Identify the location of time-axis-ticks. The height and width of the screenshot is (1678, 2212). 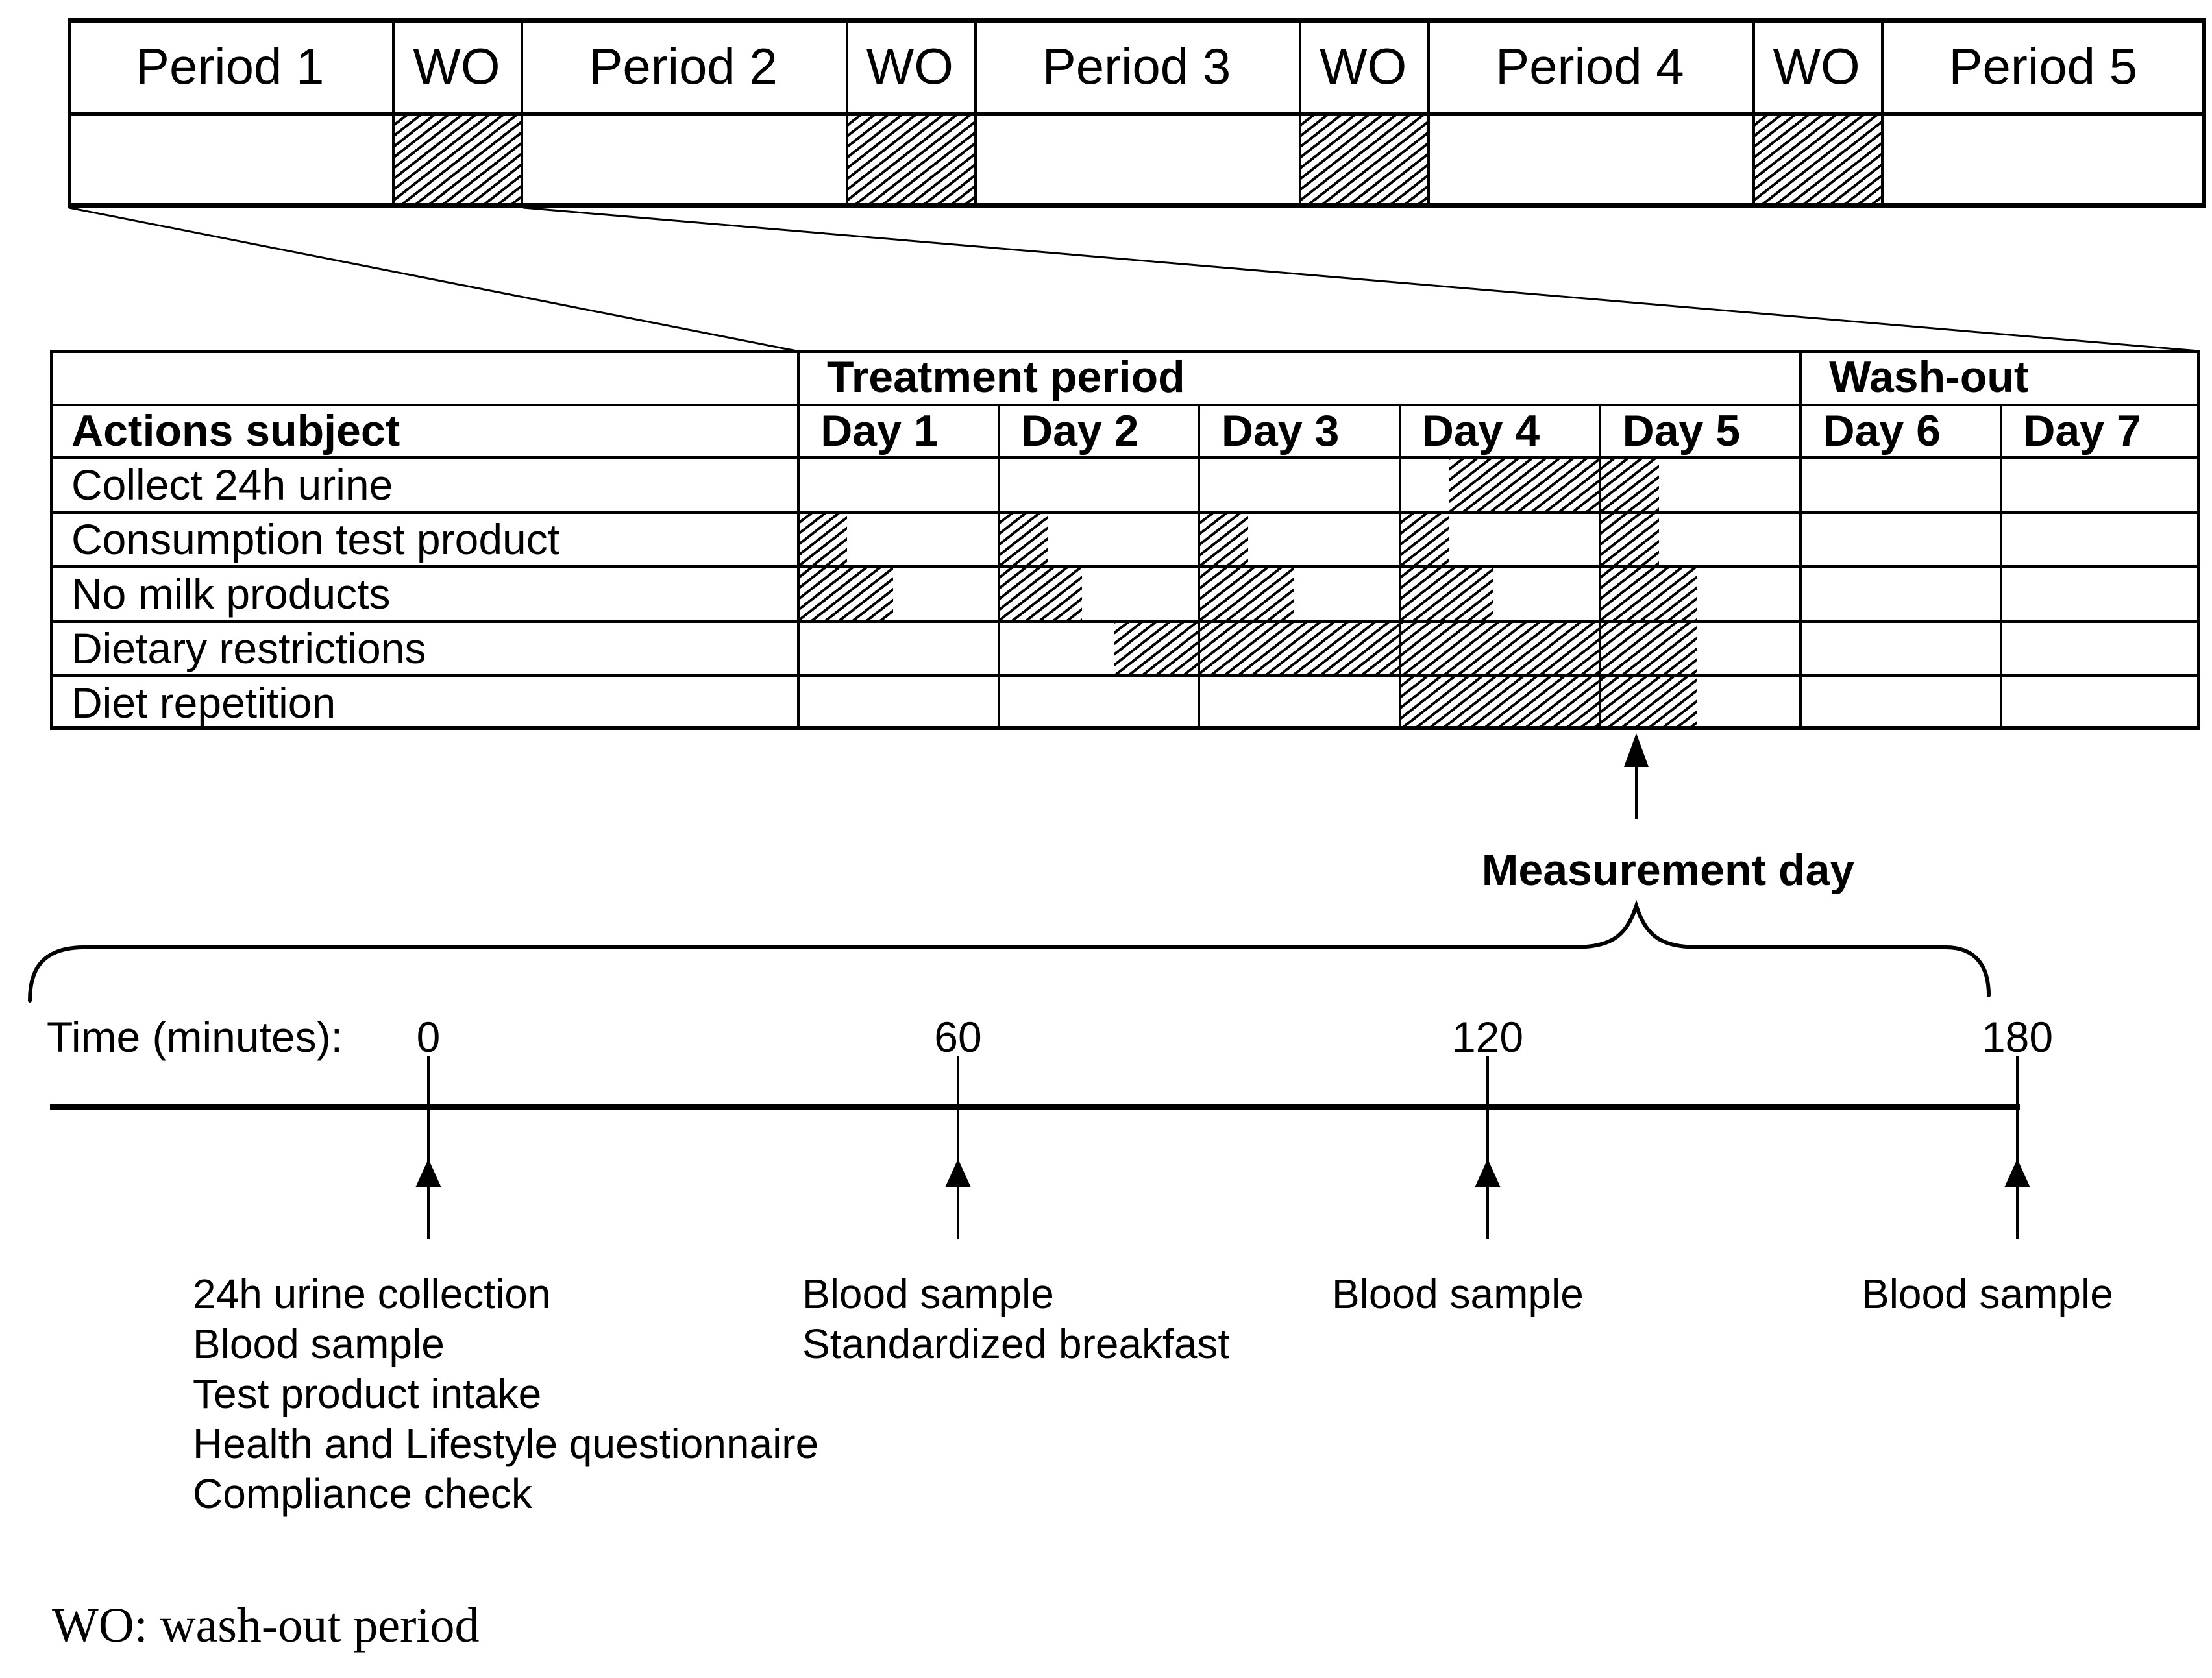
(1222, 1148).